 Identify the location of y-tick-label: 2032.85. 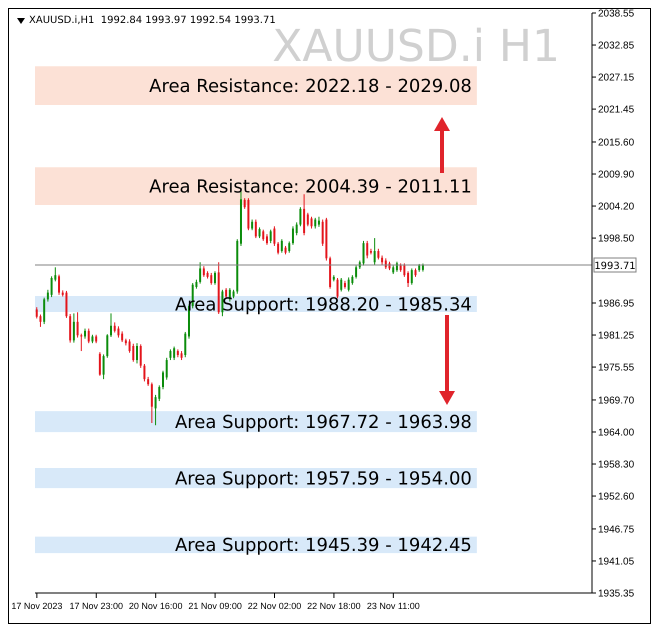
(616, 46).